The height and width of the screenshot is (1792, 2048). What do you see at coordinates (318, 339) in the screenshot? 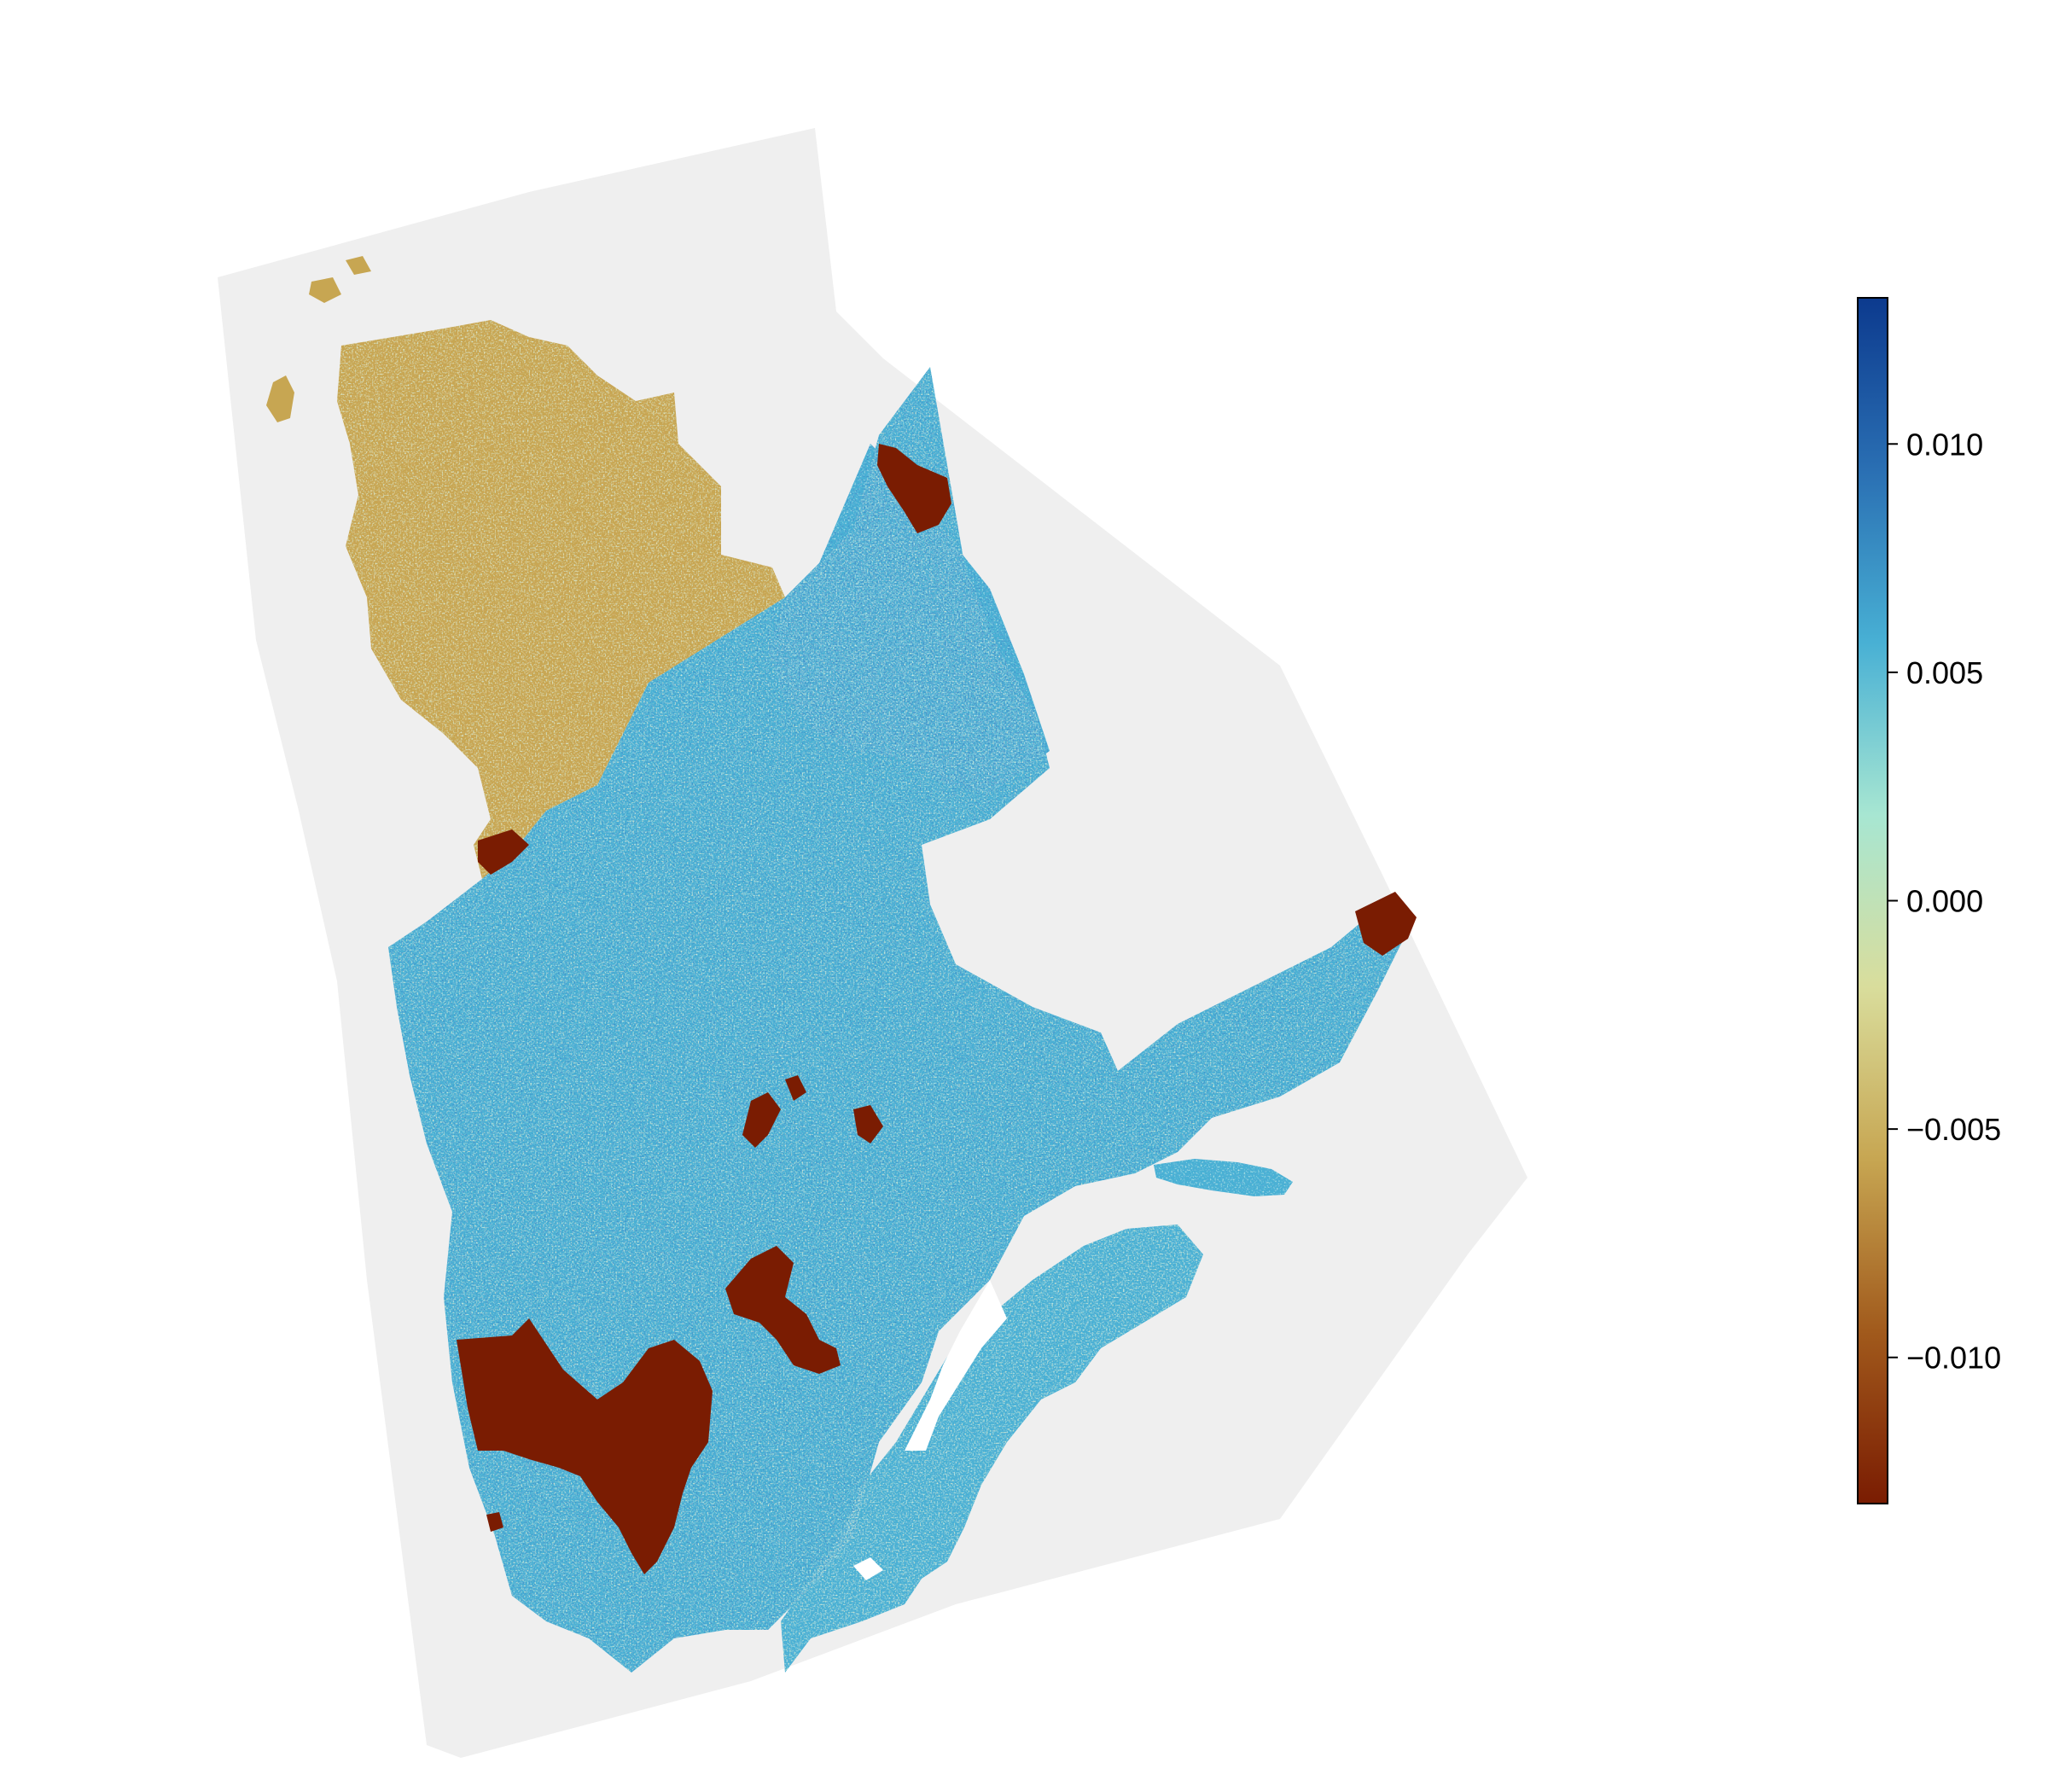
I see `region-islands` at bounding box center [318, 339].